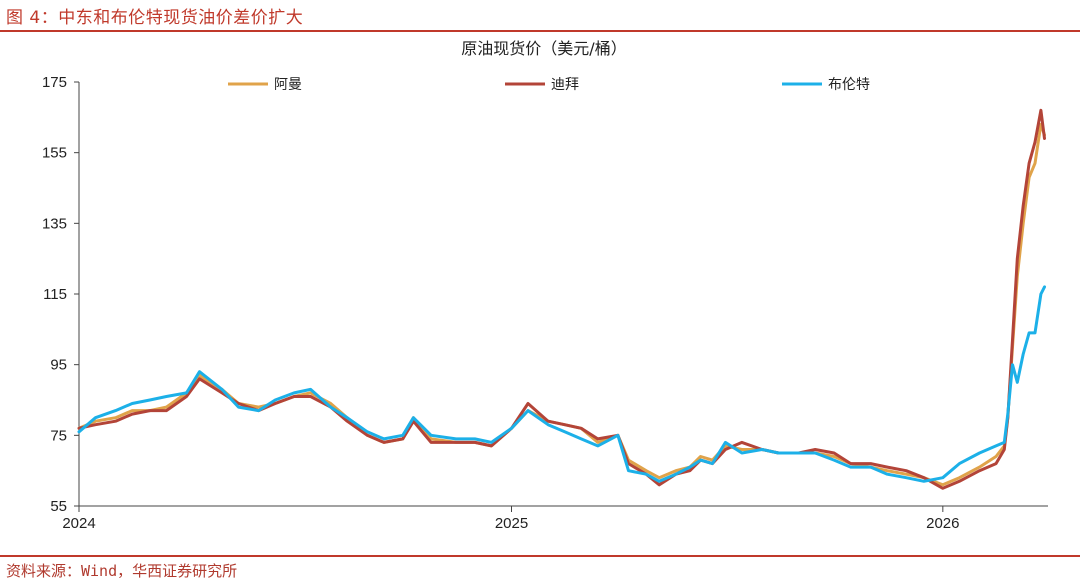 The width and height of the screenshot is (1080, 585). What do you see at coordinates (122, 571) in the screenshot?
I see `source-note: 资料来源：Wind，华西证券研究所` at bounding box center [122, 571].